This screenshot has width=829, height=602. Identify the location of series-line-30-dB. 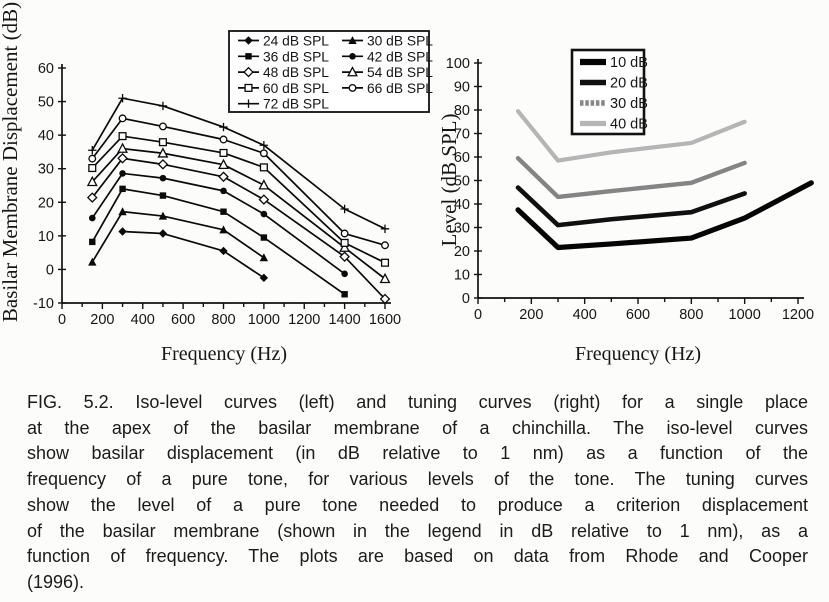
(631, 177).